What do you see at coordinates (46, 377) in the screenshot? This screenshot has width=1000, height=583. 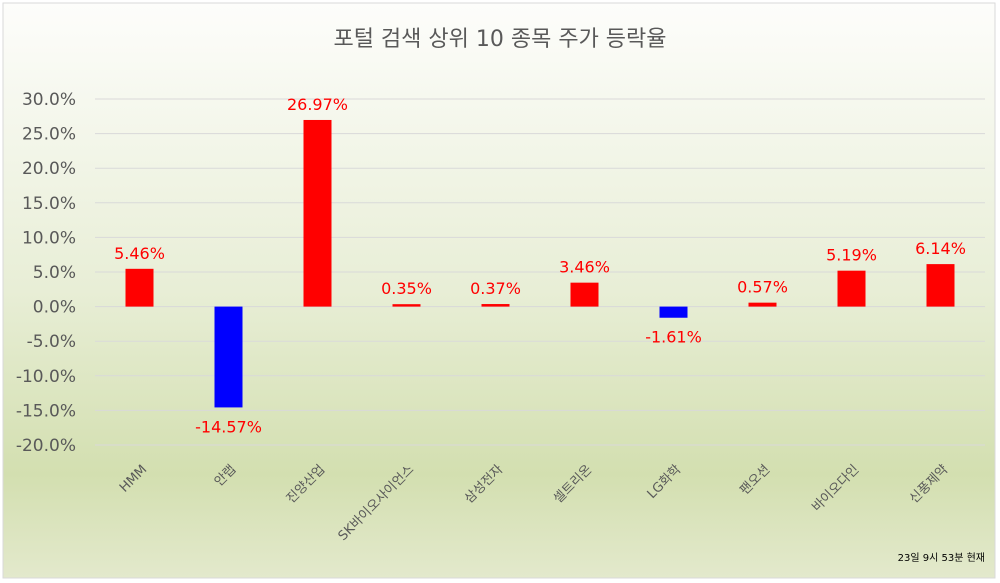 I see `y-tick-label: -10.0%` at bounding box center [46, 377].